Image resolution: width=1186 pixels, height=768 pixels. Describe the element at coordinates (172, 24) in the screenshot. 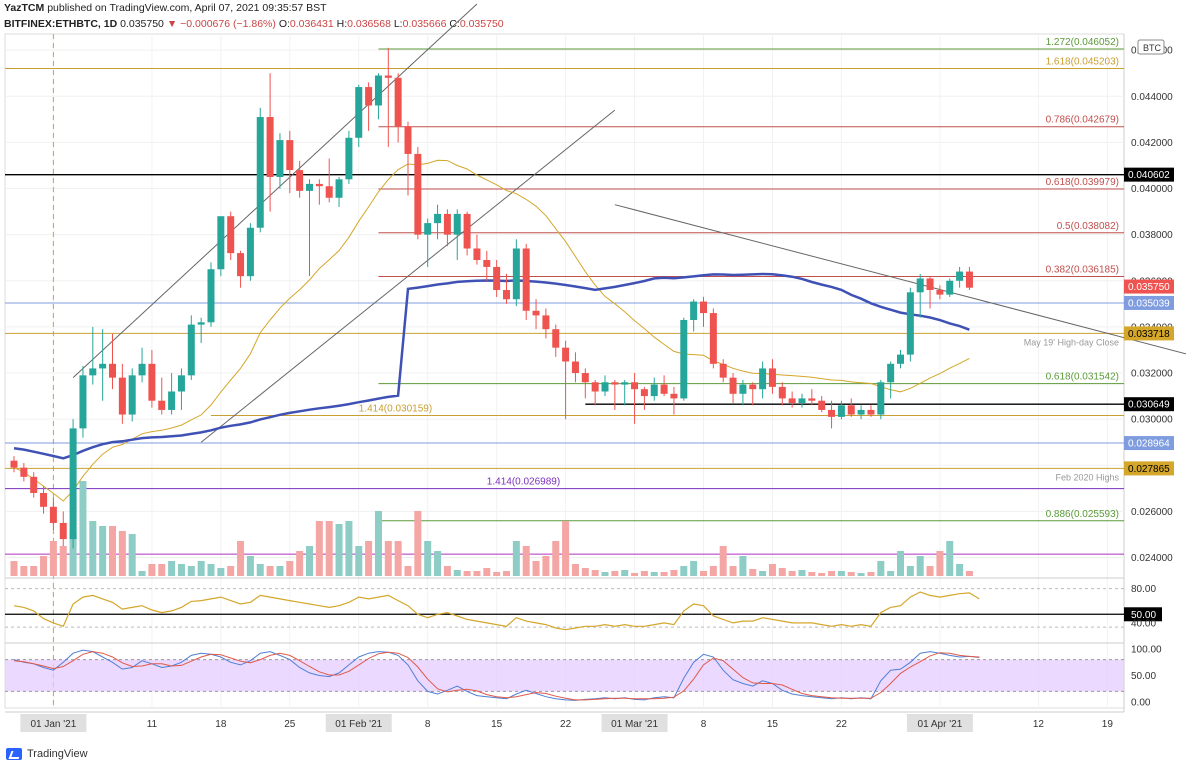

I see `down-arrow-icon: ▼` at that location.